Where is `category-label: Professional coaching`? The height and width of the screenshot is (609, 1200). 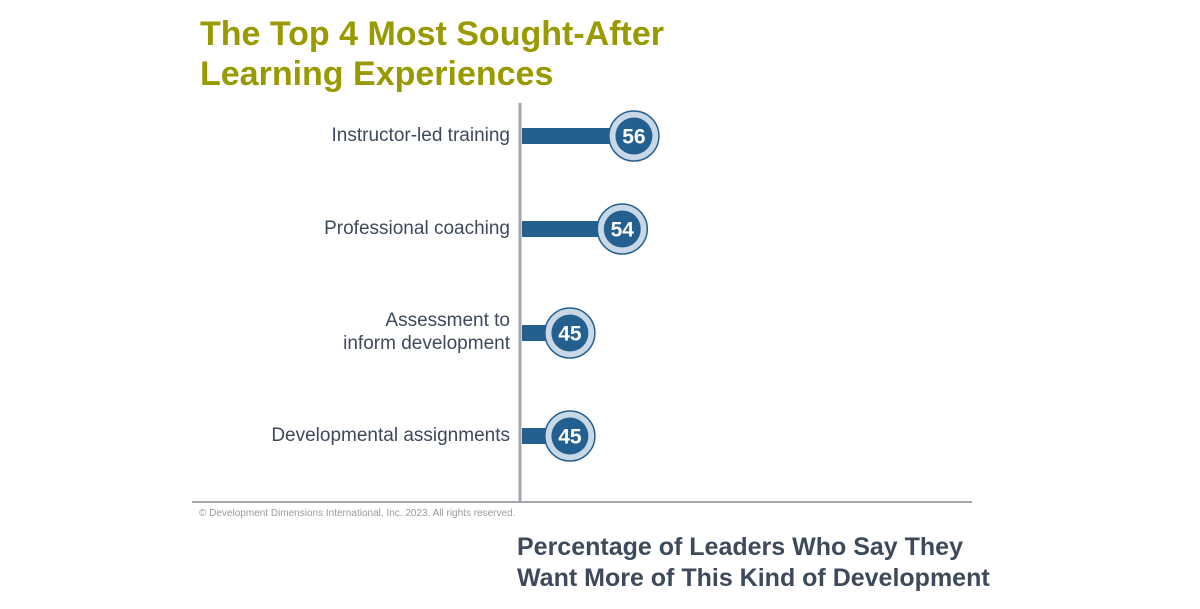
category-label: Professional coaching is located at coordinates (417, 228).